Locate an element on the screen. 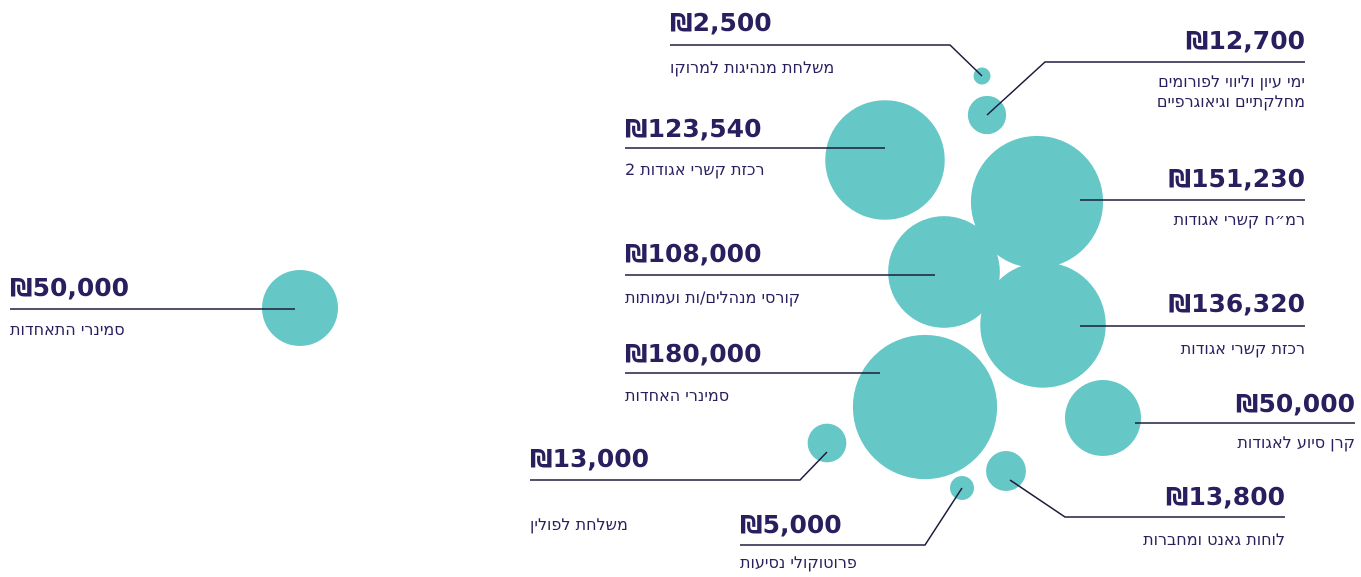  category-label: קרן סיוע לאגודות is located at coordinates (1296, 442).